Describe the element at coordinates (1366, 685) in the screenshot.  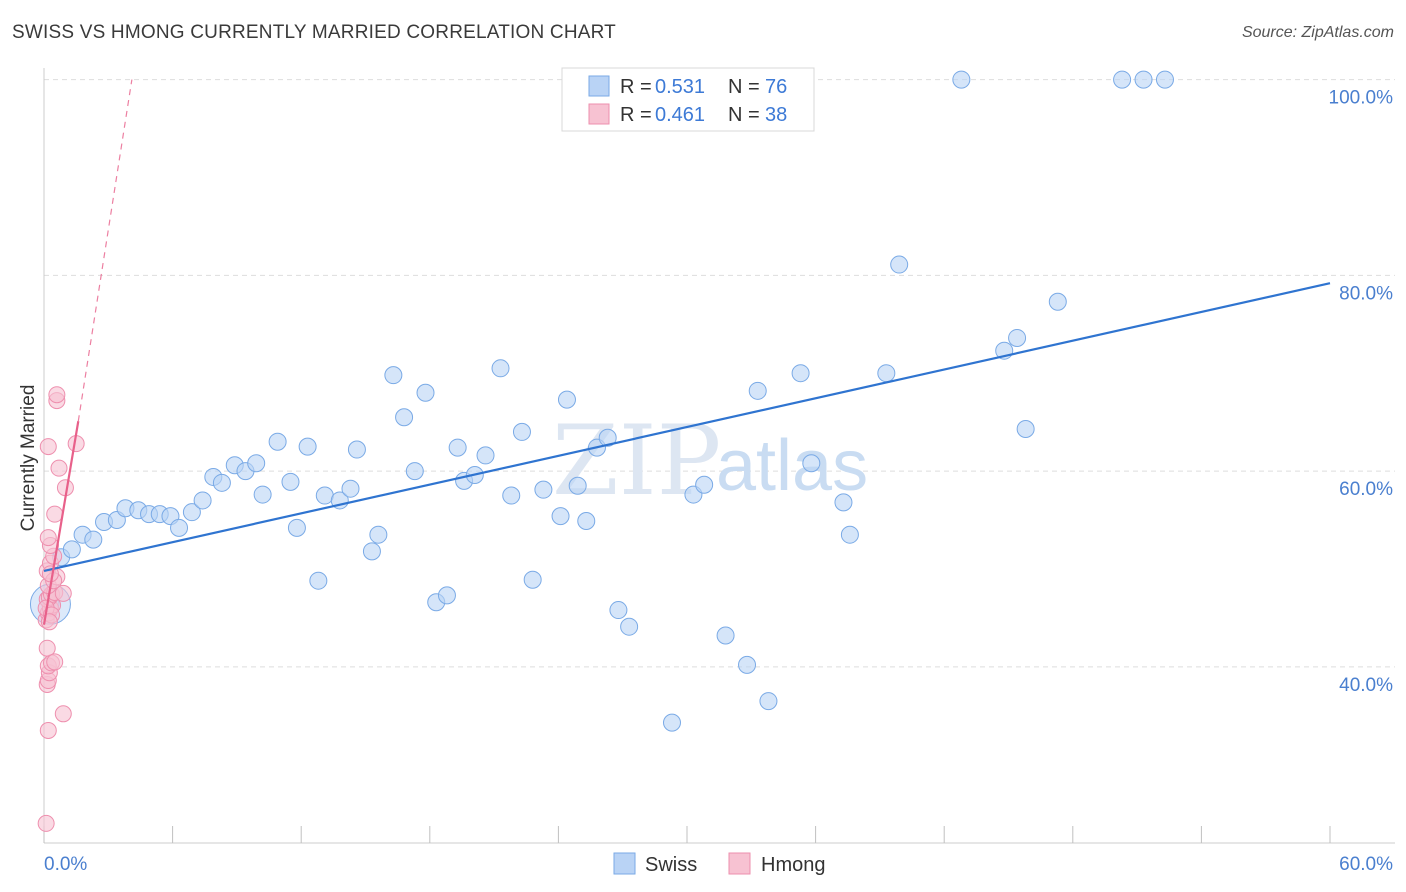
I see `y-tick-label: 40.0%` at that location.